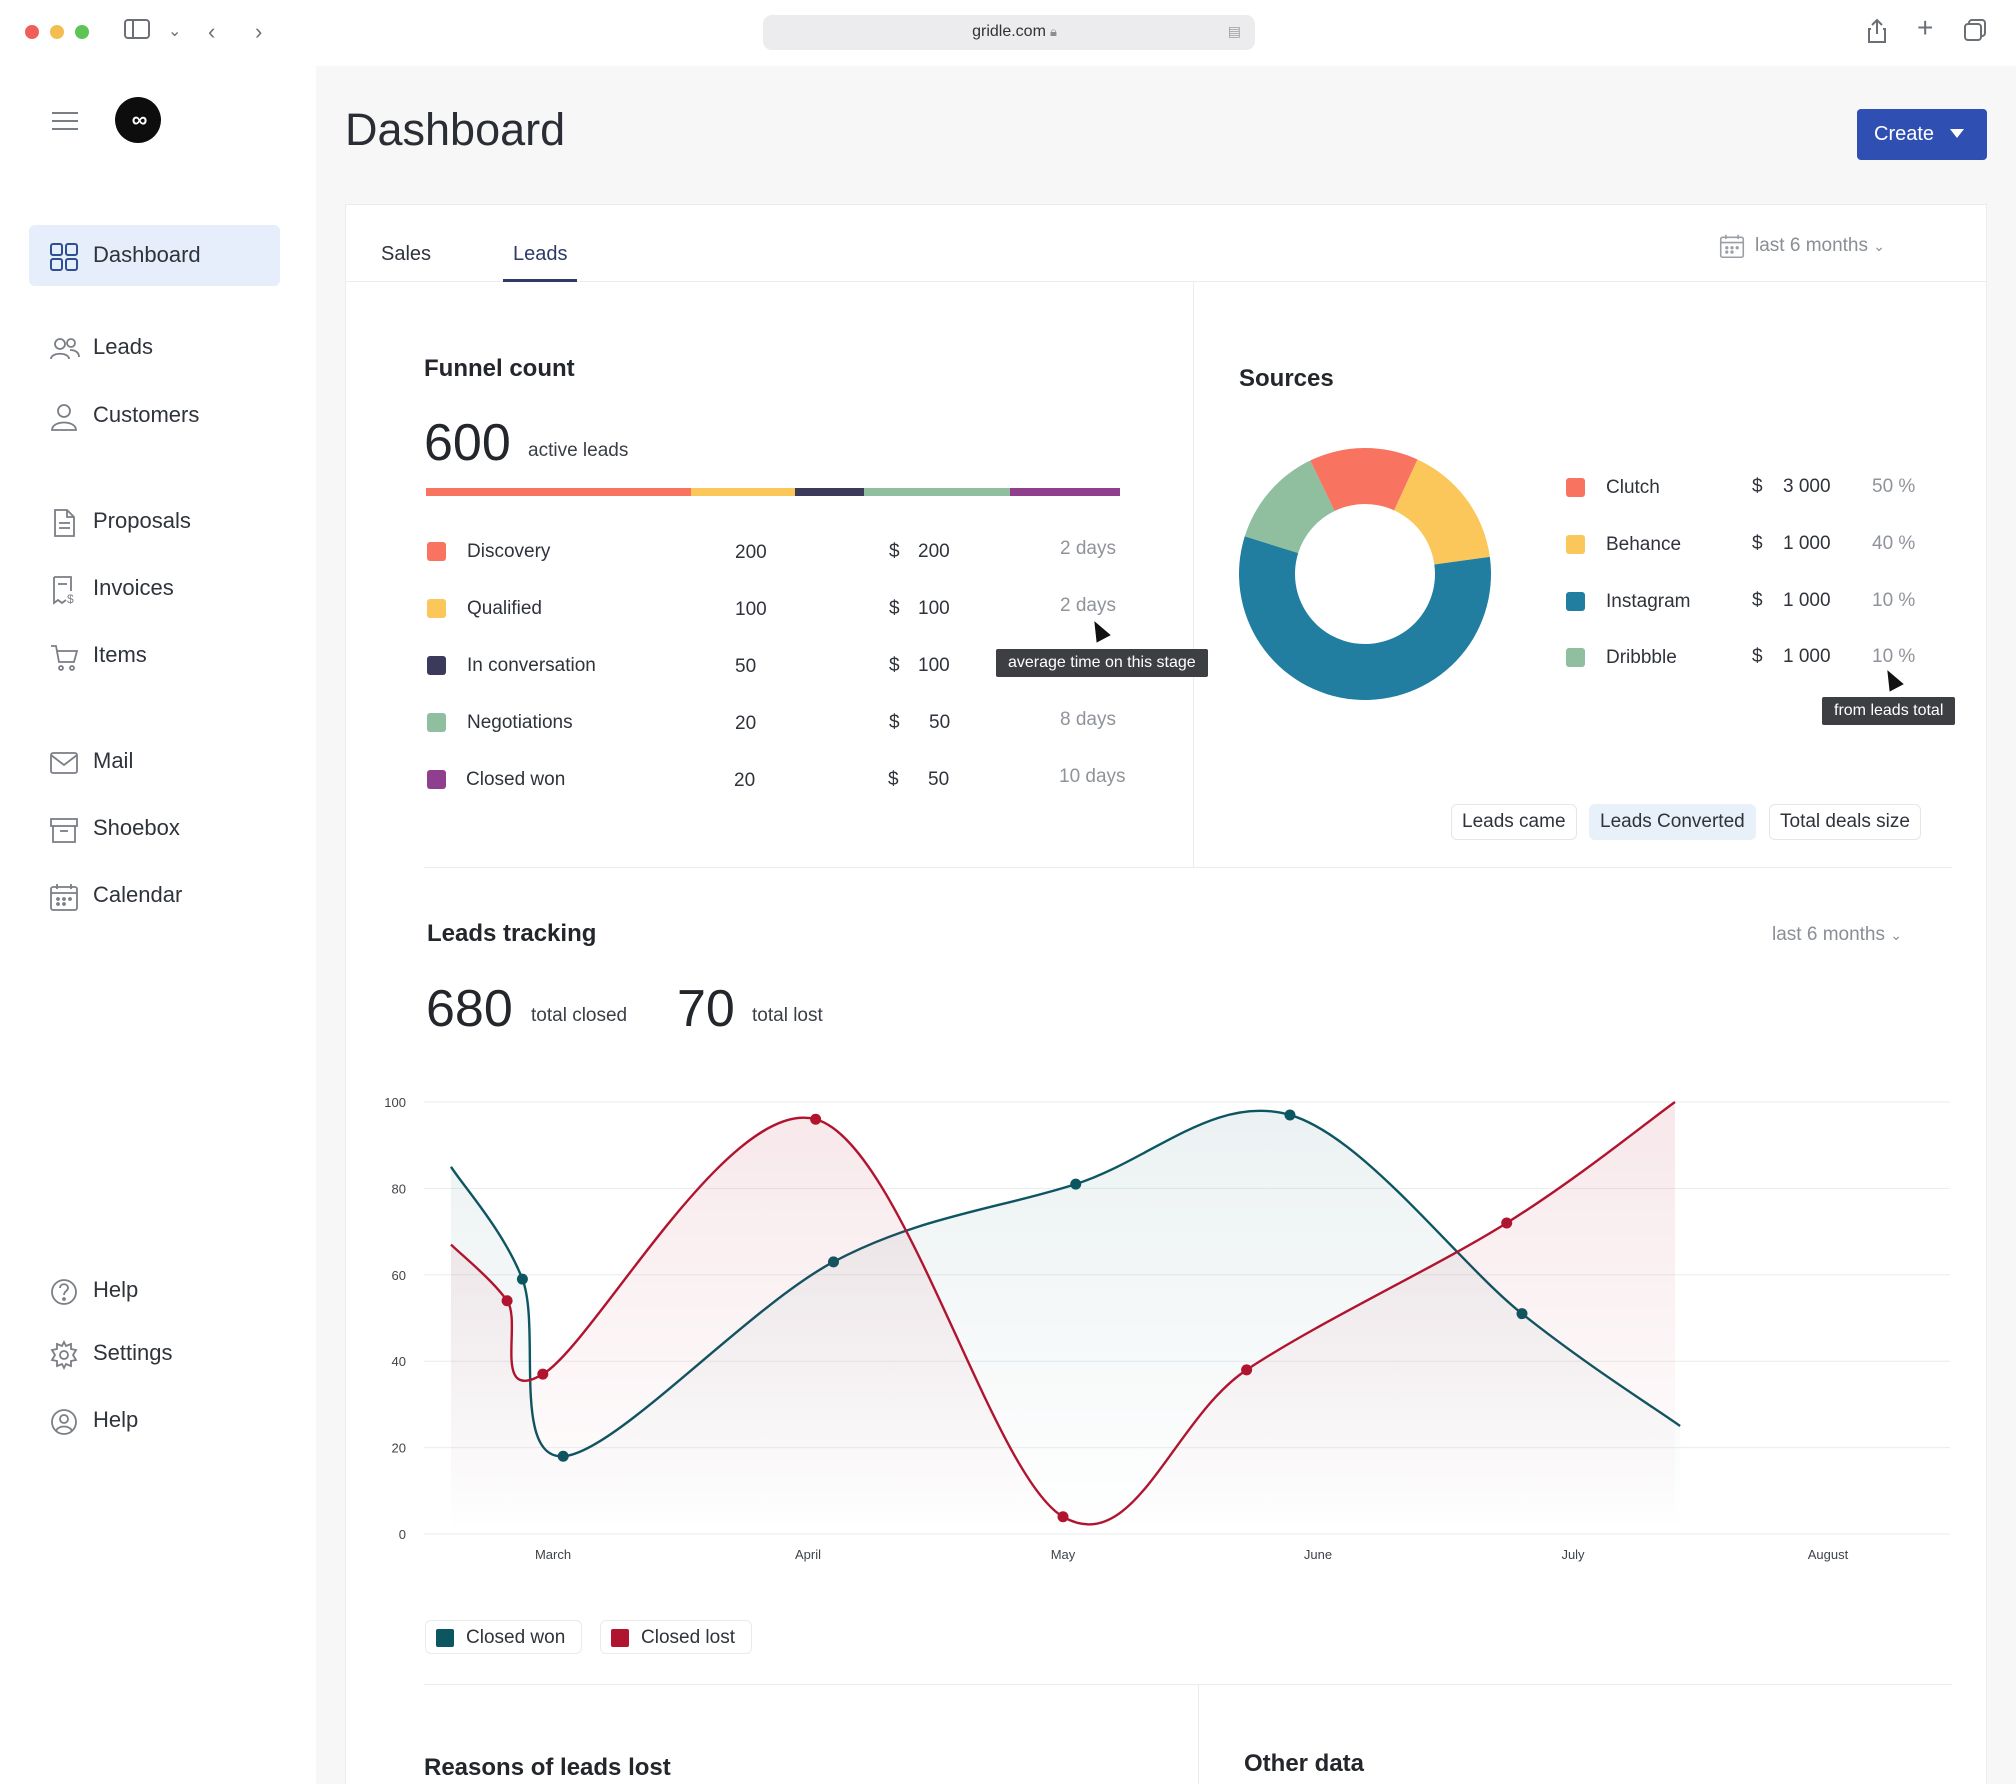  What do you see at coordinates (1234, 31) in the screenshot?
I see `reader-icon: ▤` at bounding box center [1234, 31].